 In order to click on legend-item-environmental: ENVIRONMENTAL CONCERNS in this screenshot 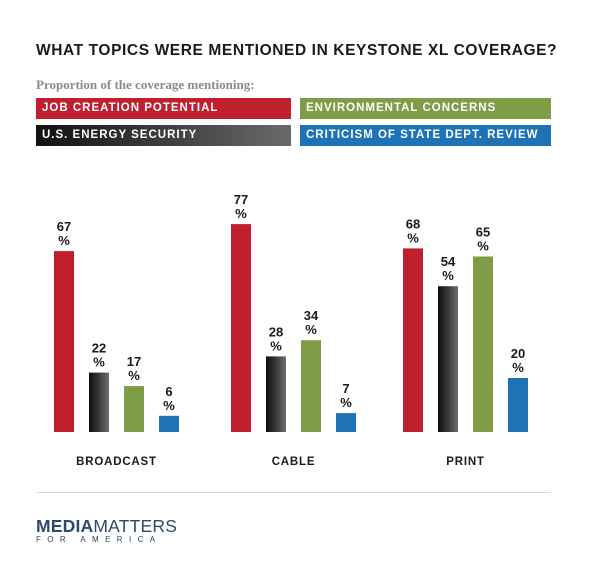, I will do `click(425, 108)`.